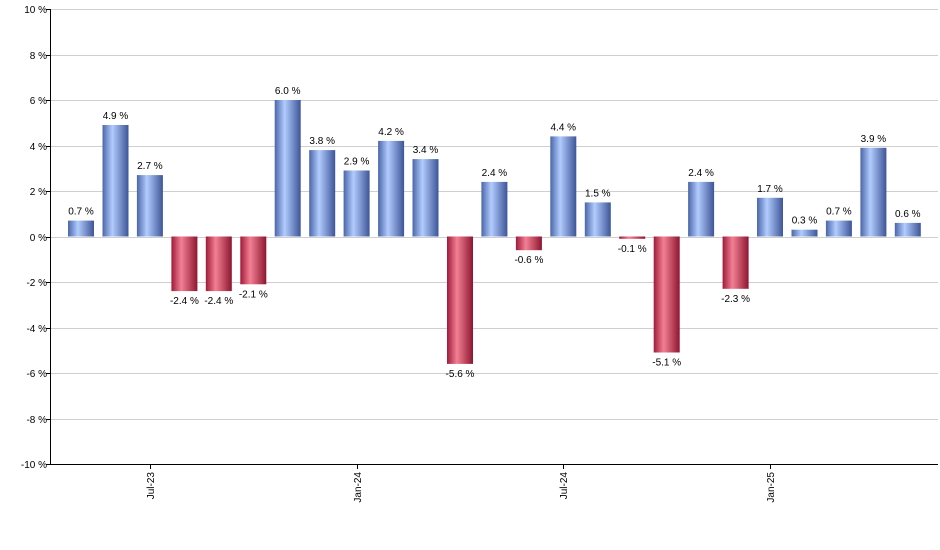 The width and height of the screenshot is (940, 550). I want to click on y-tick-label: 6 %, so click(38, 101).